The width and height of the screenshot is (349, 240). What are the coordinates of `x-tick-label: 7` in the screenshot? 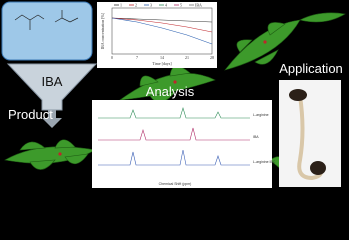 It's located at (137, 57).